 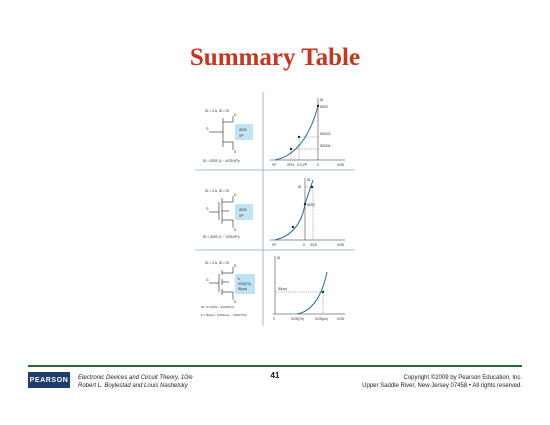 What do you see at coordinates (235, 302) in the screenshot?
I see `panel3-terminal-s: S` at bounding box center [235, 302].